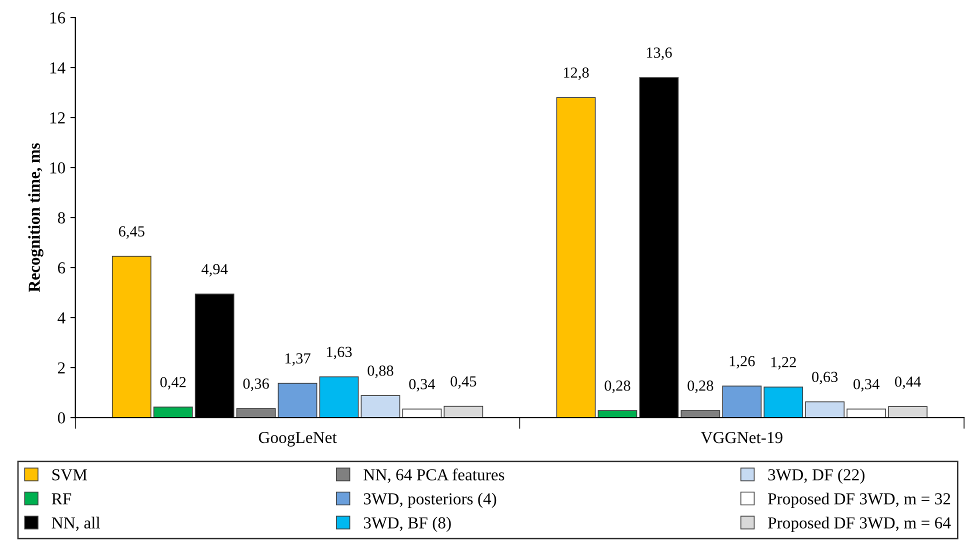 The height and width of the screenshot is (548, 966). What do you see at coordinates (173, 383) in the screenshot?
I see `data-label: 0,42` at bounding box center [173, 383].